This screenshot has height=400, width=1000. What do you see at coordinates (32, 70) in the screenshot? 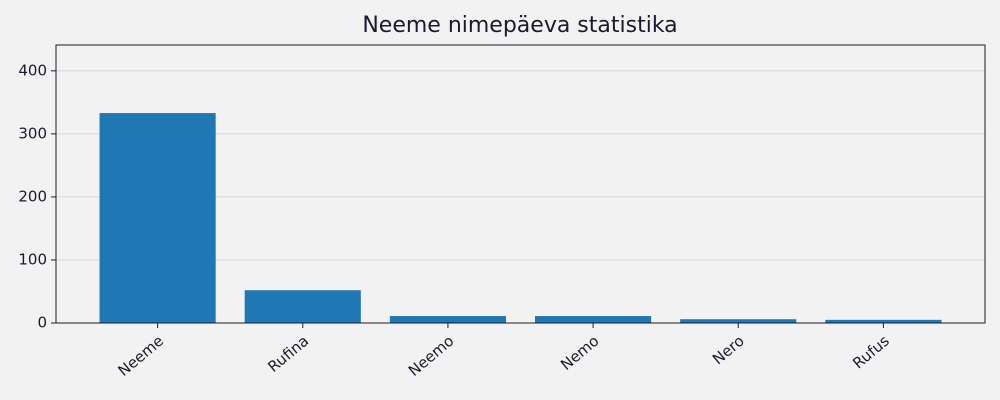
I see `y-tick-label: 400` at bounding box center [32, 70].